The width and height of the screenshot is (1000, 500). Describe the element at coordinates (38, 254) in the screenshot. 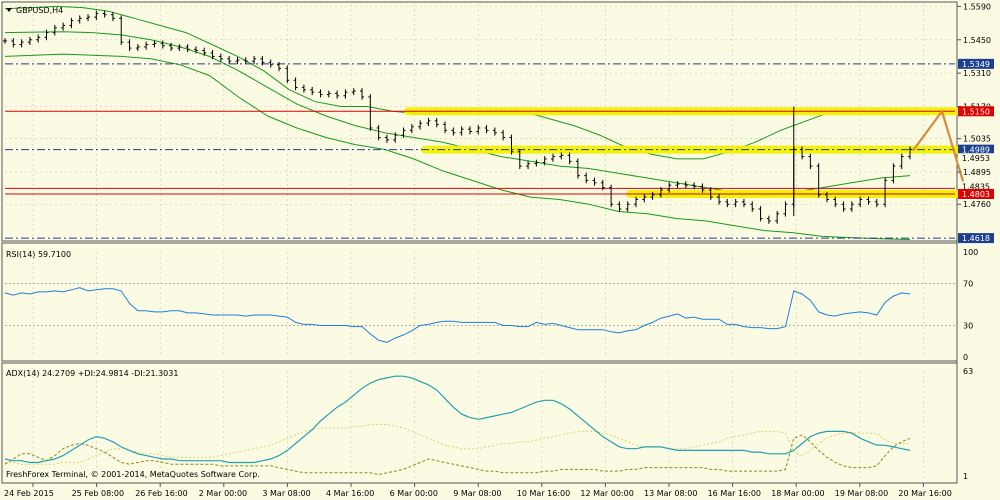

I see `rsi-title: RSI(14) 59.7100` at that location.